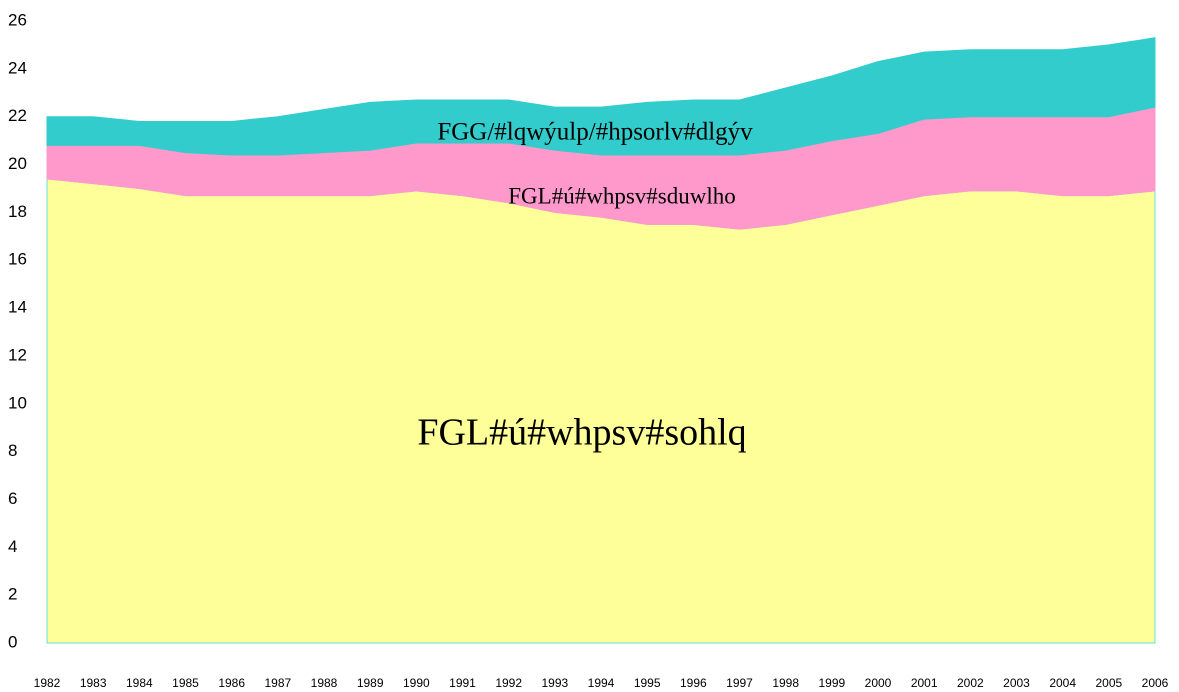 The image size is (1179, 692). What do you see at coordinates (12, 498) in the screenshot?
I see `y-tick-label: 6` at bounding box center [12, 498].